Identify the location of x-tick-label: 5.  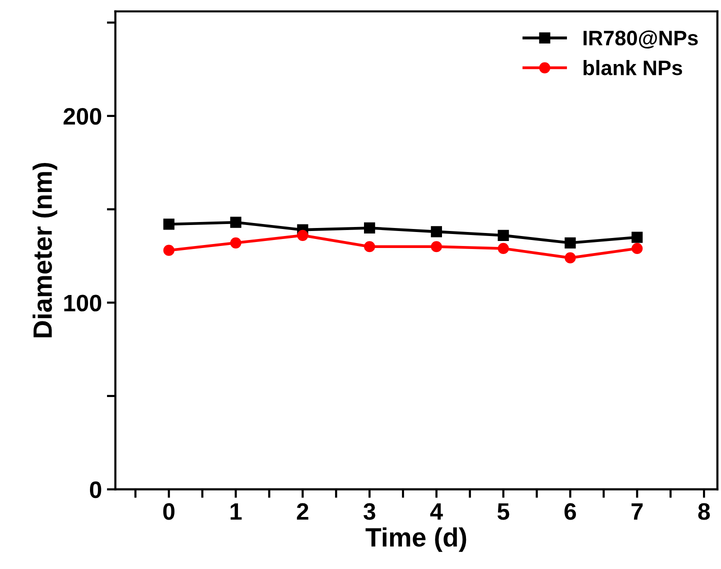
(504, 511).